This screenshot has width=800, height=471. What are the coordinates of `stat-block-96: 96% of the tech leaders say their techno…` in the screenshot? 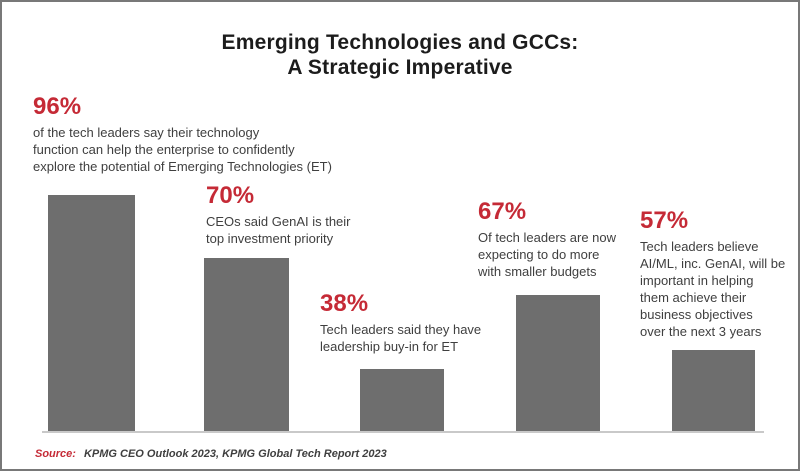 It's located at (203, 134).